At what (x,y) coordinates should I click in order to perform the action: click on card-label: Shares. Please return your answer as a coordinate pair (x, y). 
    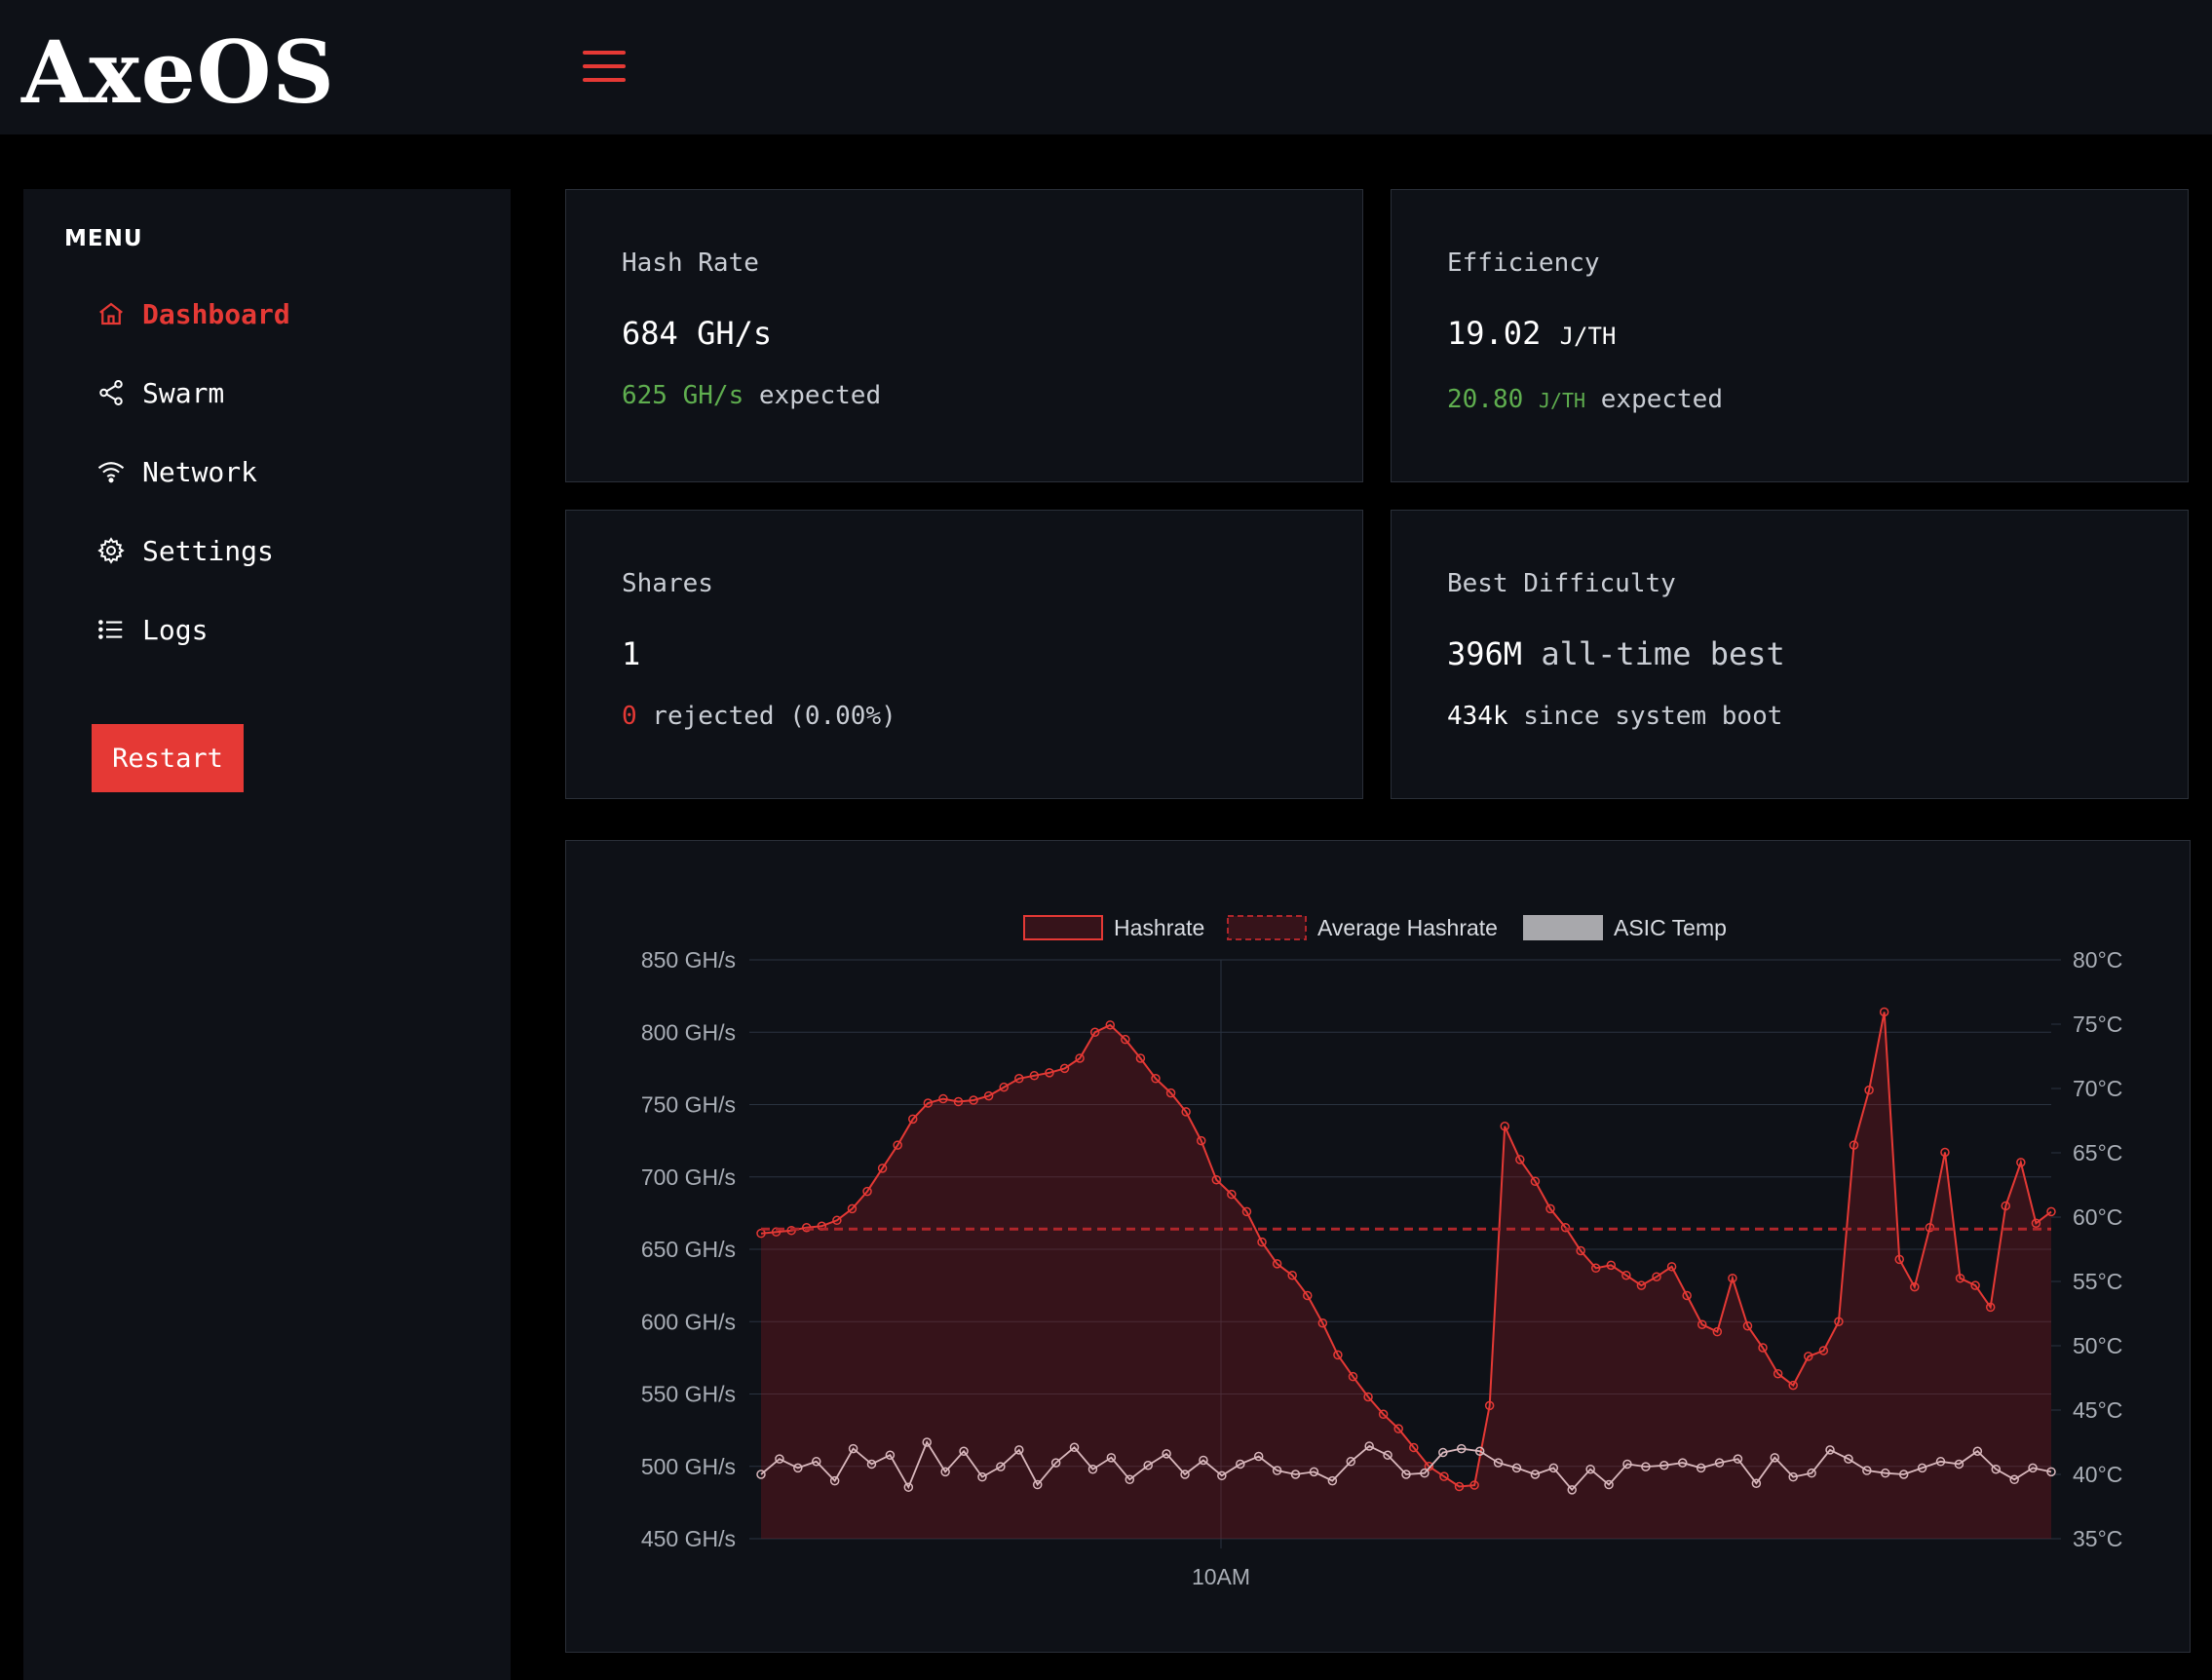
    Looking at the image, I should click on (667, 583).